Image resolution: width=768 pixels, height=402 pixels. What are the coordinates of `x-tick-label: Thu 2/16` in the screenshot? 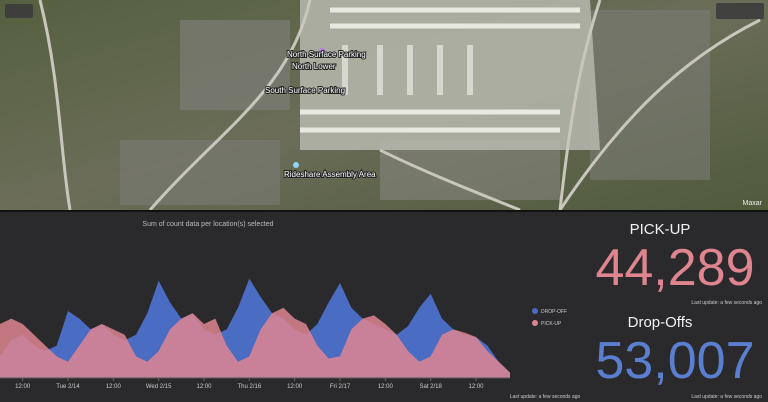 It's located at (249, 387).